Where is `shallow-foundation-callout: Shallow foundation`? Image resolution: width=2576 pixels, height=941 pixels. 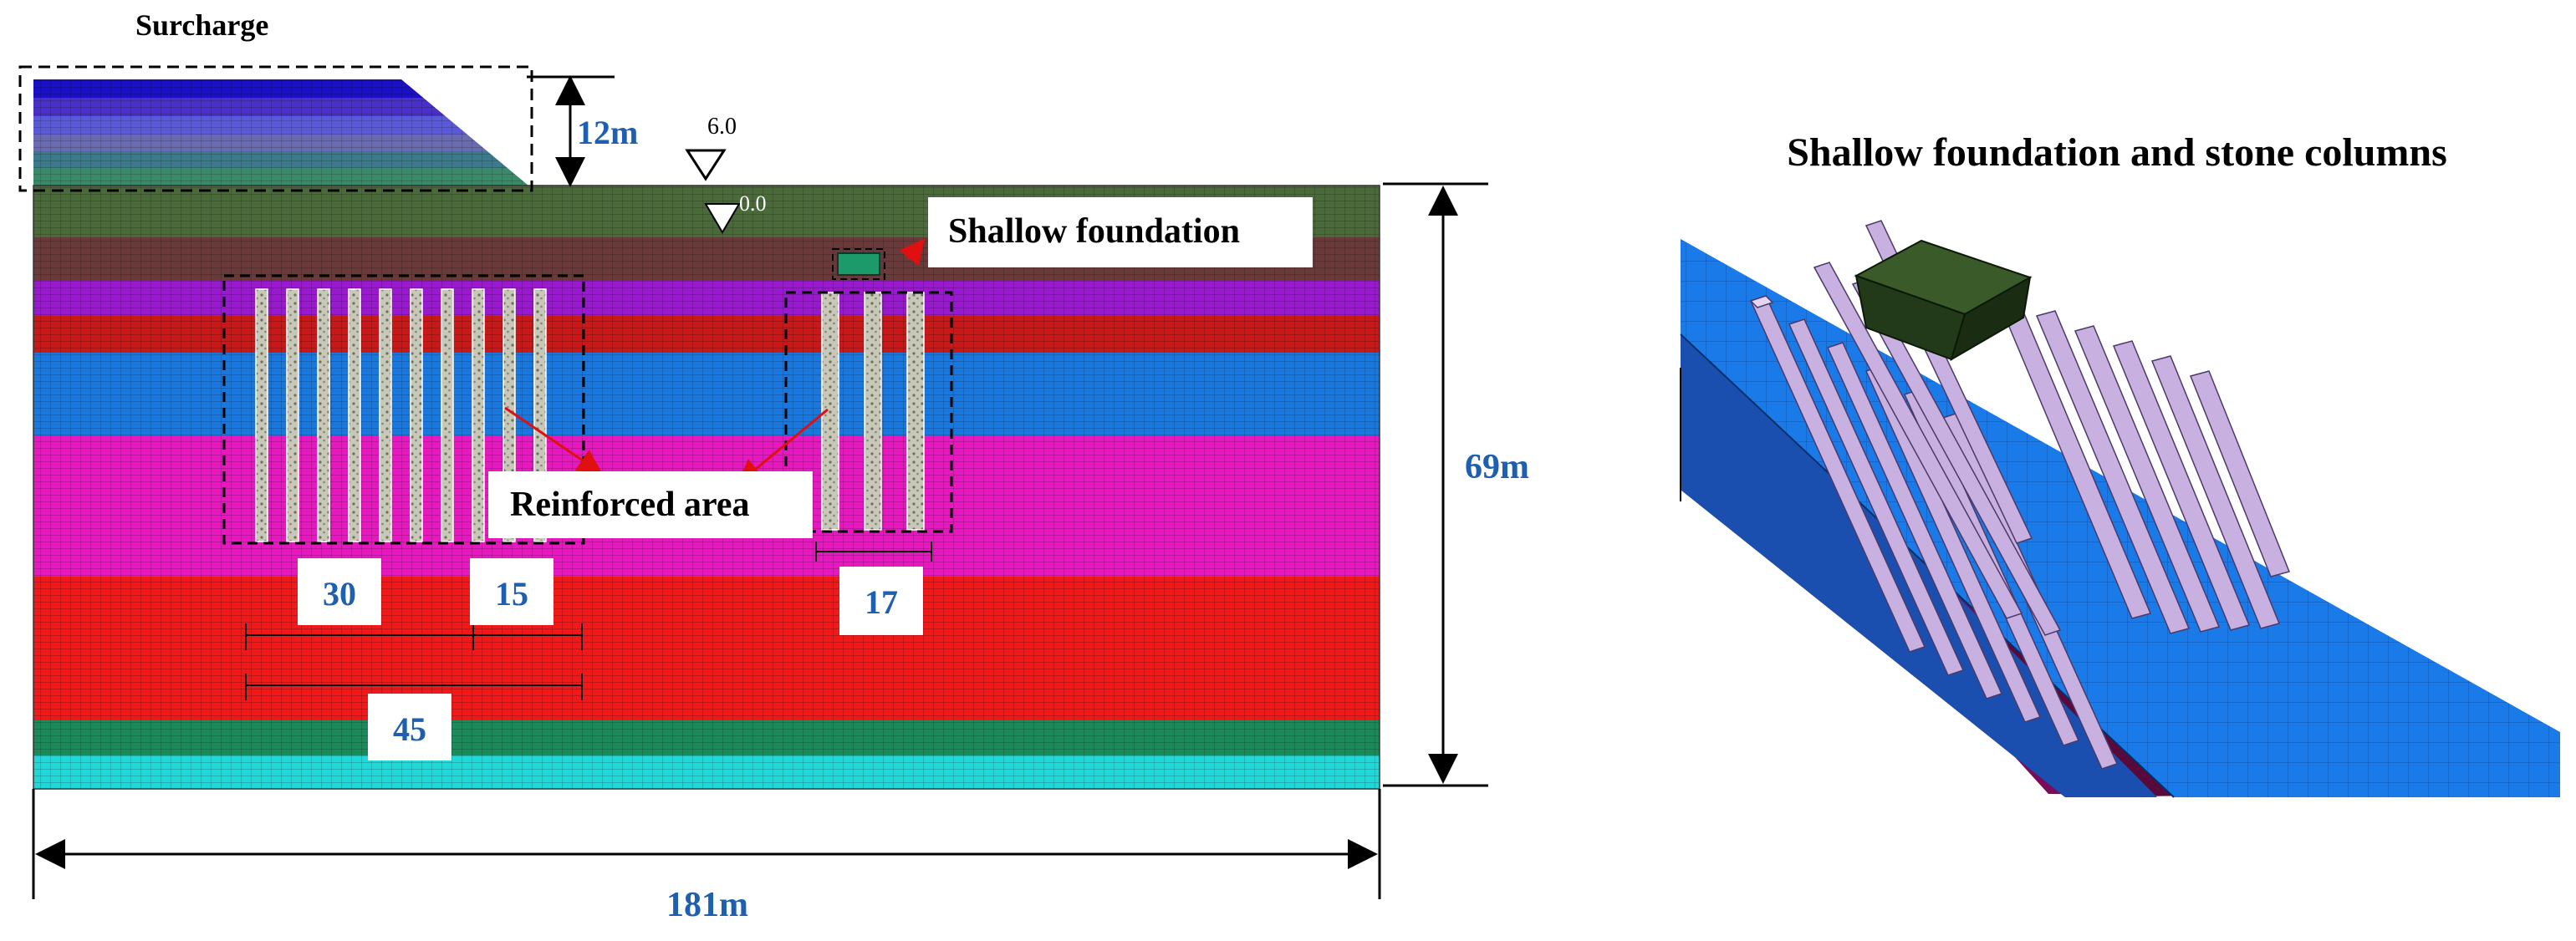 shallow-foundation-callout: Shallow foundation is located at coordinates (1106, 232).